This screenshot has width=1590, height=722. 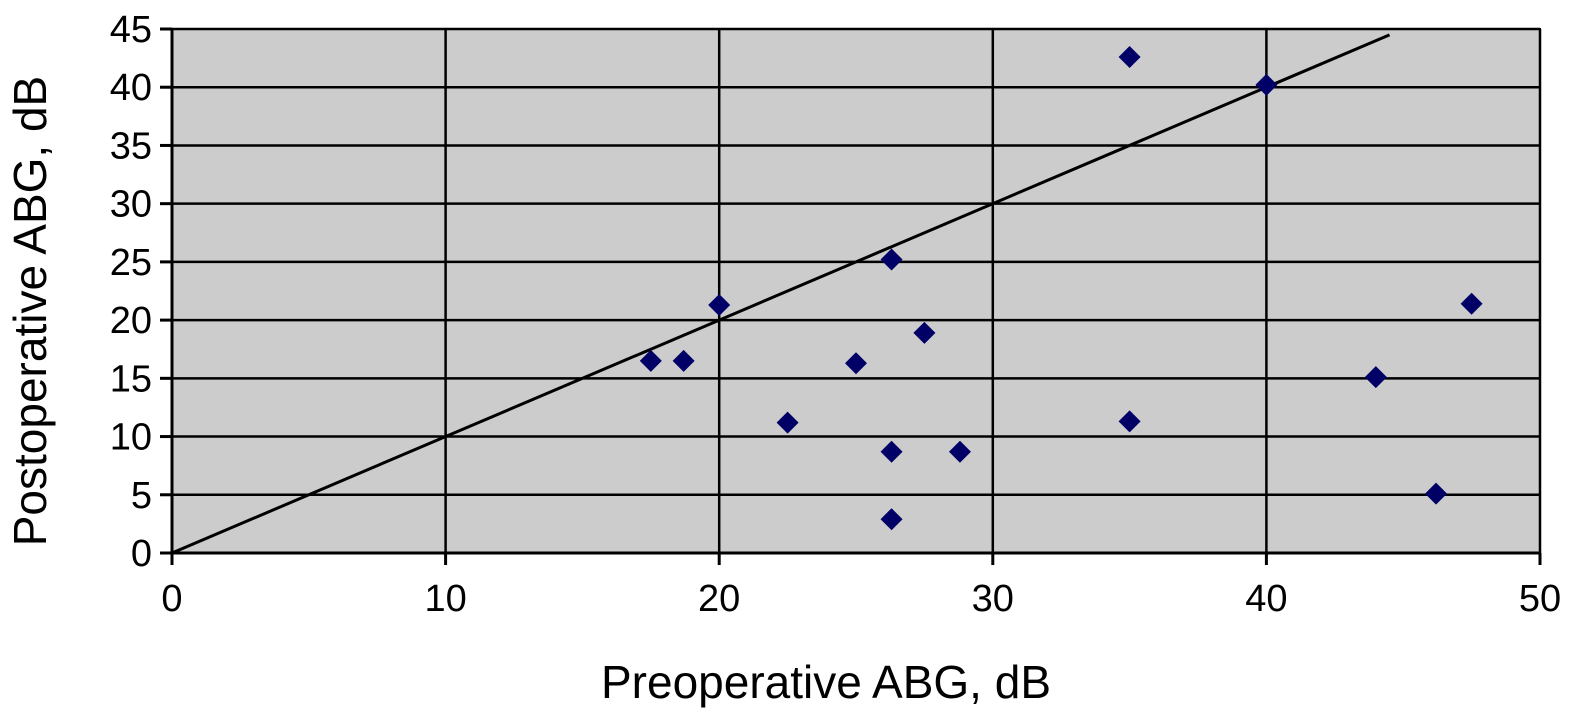 I want to click on x-tick-label-30: 30, so click(x=993, y=599).